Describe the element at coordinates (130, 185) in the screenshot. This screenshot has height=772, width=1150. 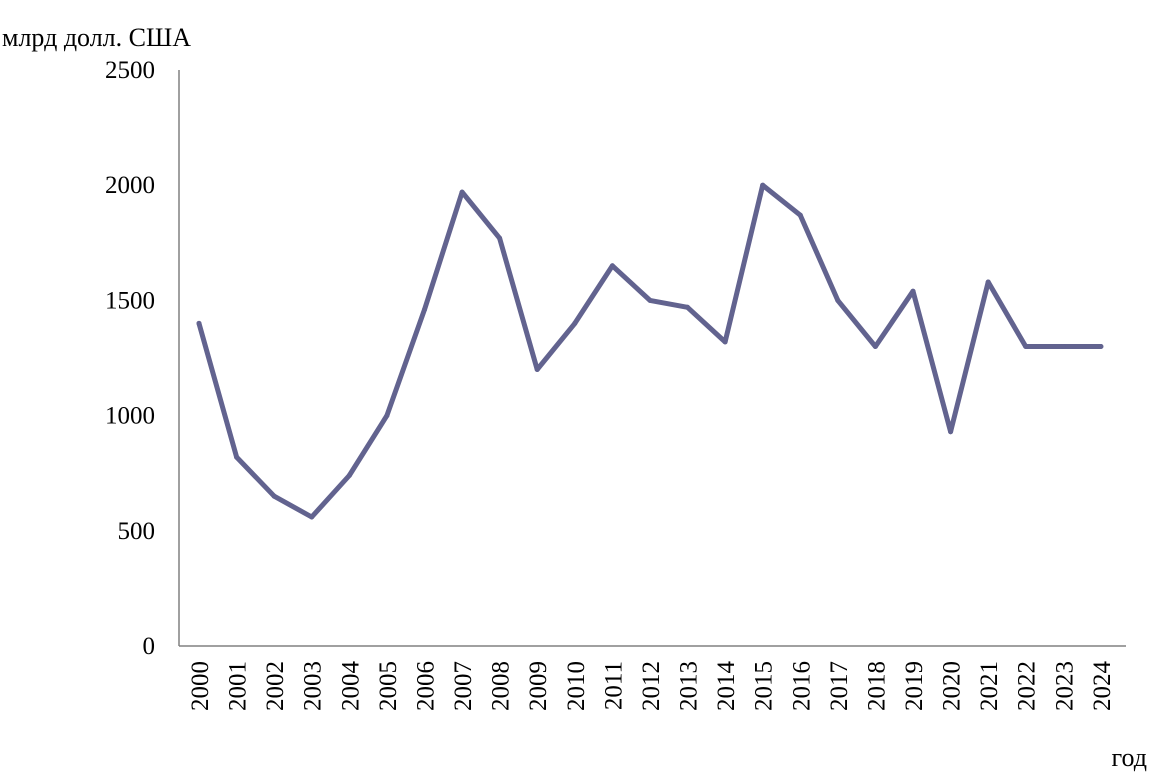
I see `y-tick-label: 2000` at that location.